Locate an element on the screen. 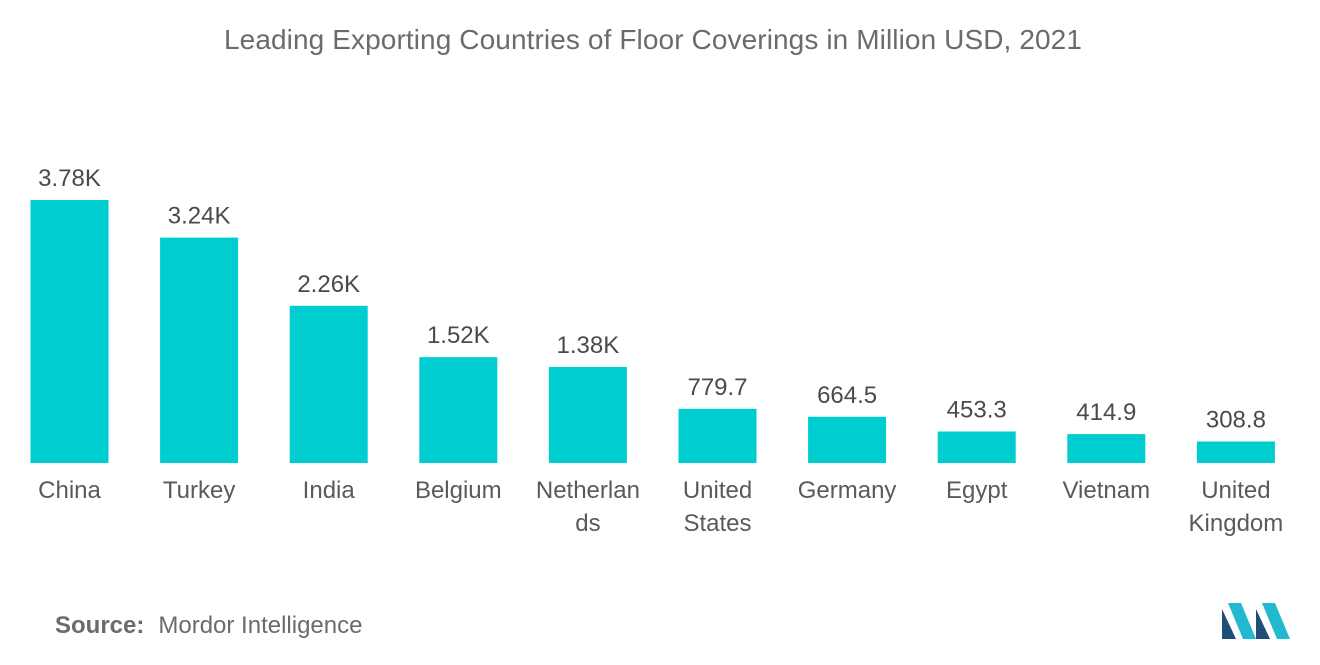  value-label-2: 2.26K is located at coordinates (328, 284).